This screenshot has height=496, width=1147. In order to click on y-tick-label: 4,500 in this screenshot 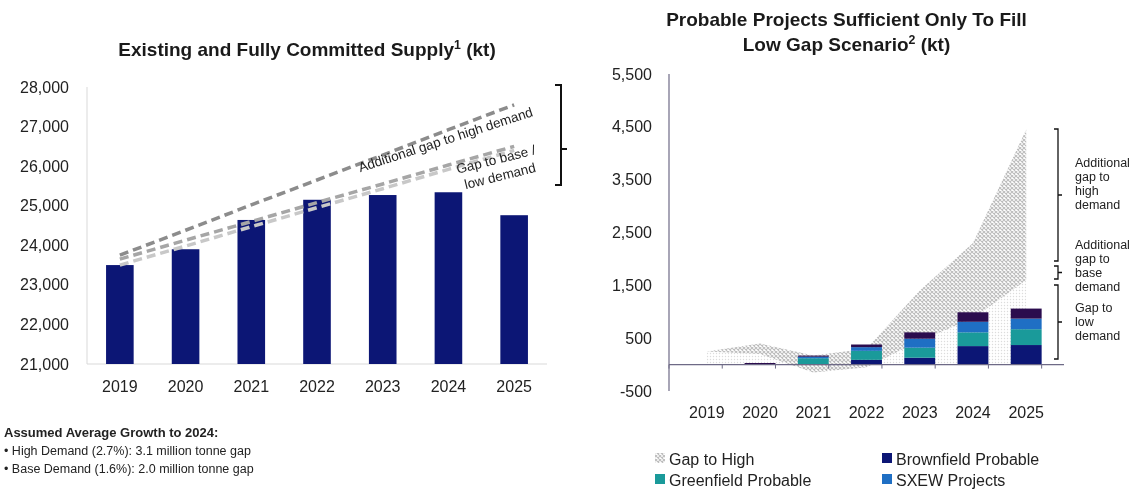, I will do `click(632, 127)`.